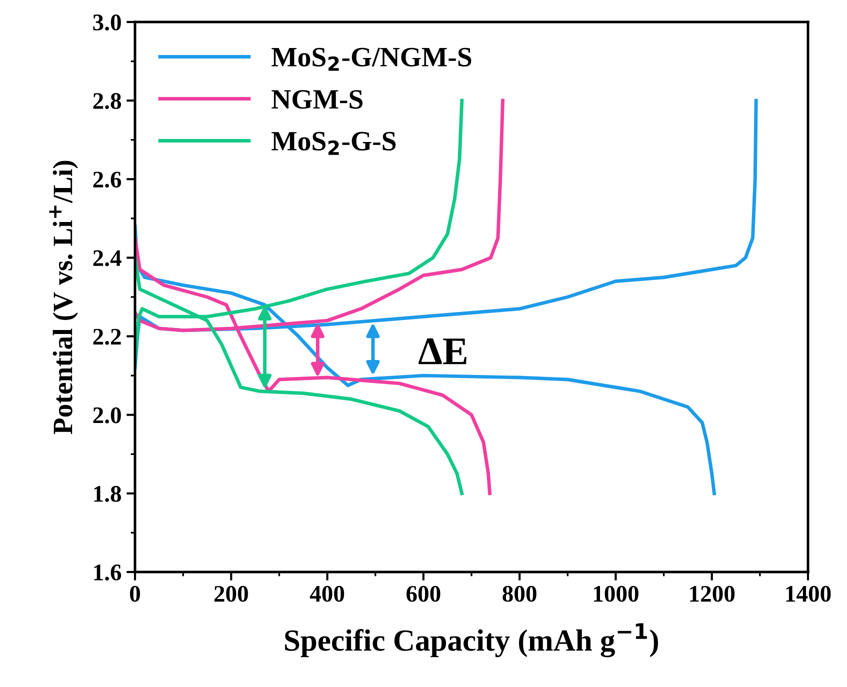  I want to click on annotation: ΔE, so click(442, 351).